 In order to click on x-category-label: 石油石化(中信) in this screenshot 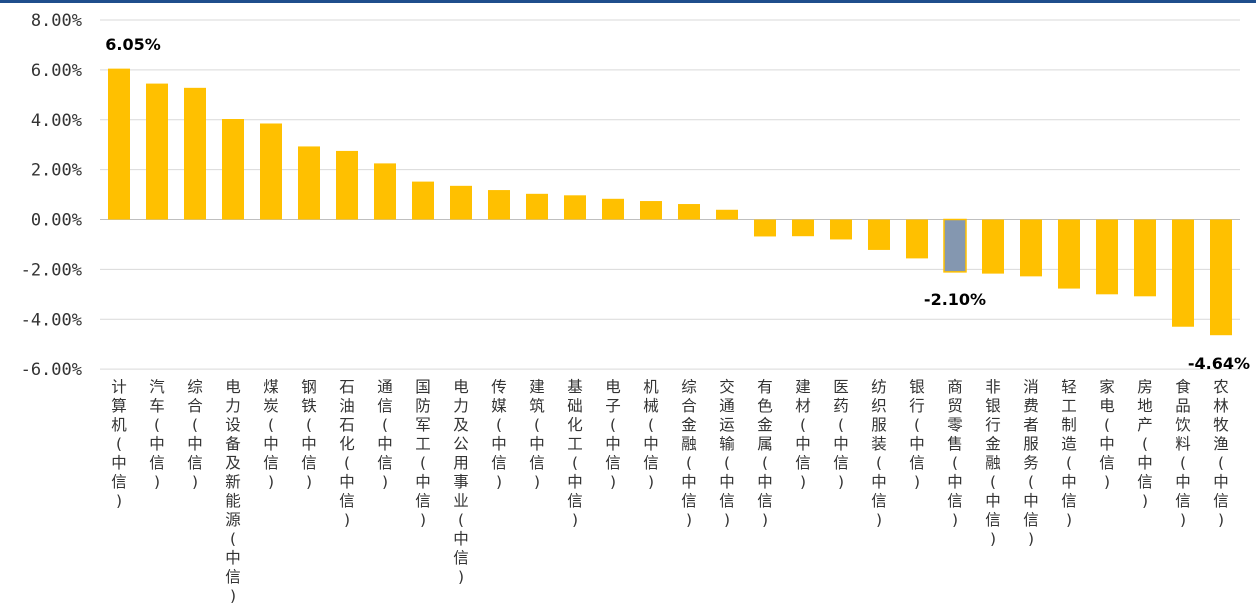, I will do `click(347, 453)`.